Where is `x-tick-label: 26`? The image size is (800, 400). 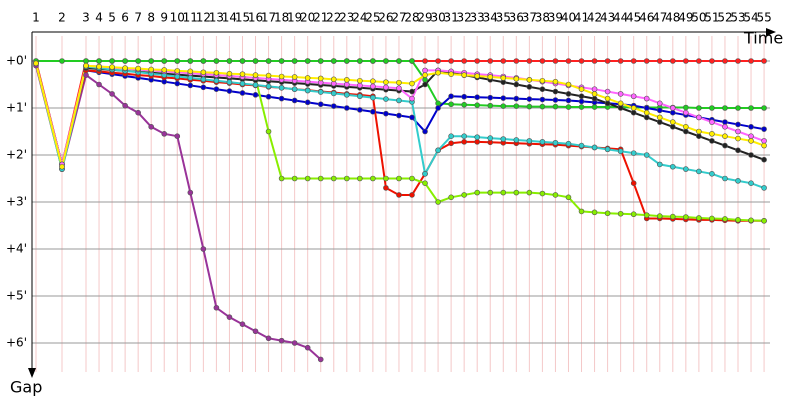
x-tick-label: 26 is located at coordinates (385, 18).